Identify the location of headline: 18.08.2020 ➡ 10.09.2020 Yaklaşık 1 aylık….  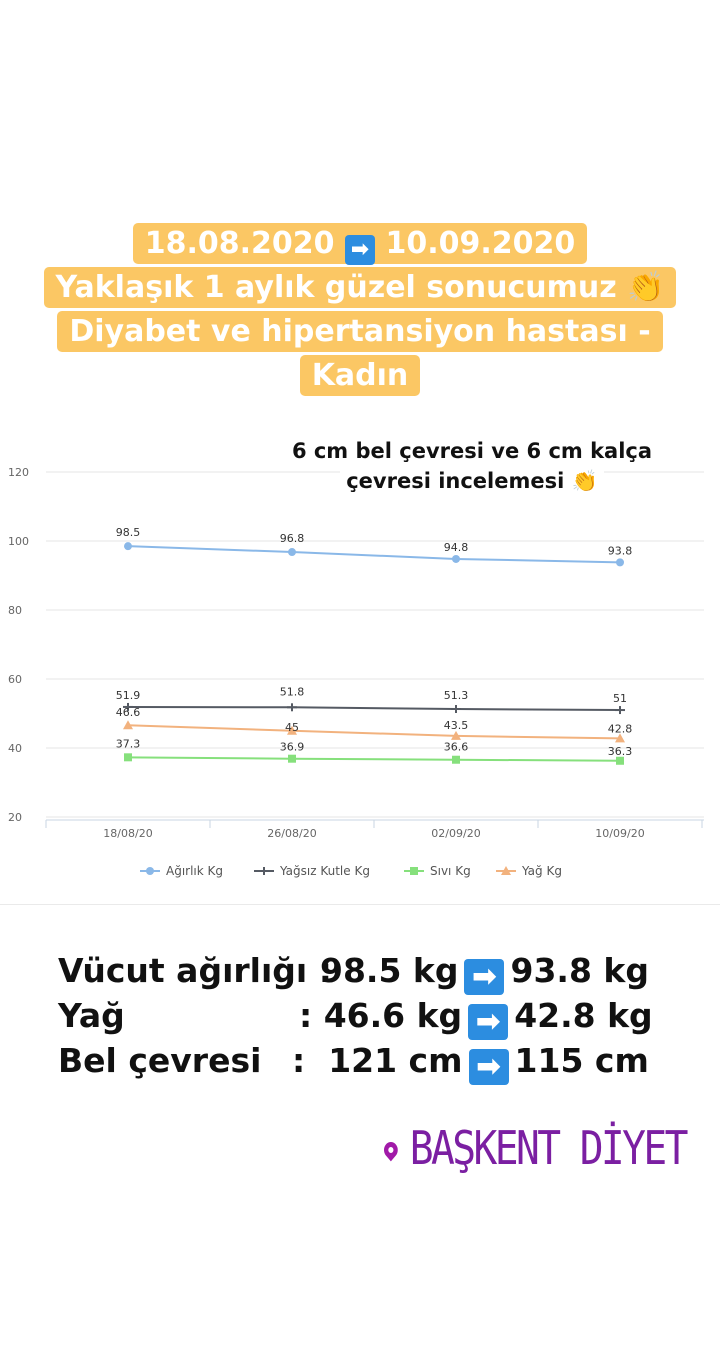
(360, 310).